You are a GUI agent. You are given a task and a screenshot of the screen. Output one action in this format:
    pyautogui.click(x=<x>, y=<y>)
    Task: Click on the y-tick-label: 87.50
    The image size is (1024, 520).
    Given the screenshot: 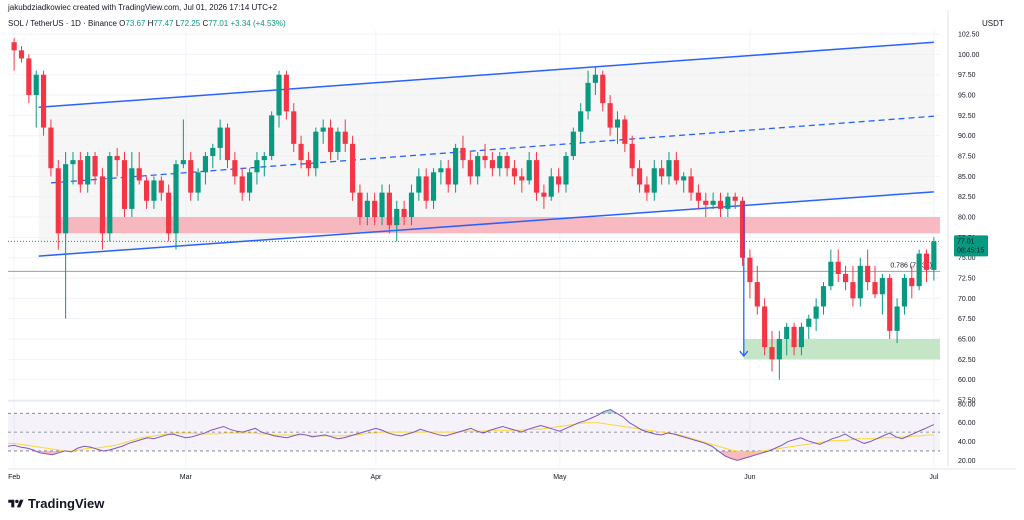 What is the action you would take?
    pyautogui.click(x=967, y=157)
    